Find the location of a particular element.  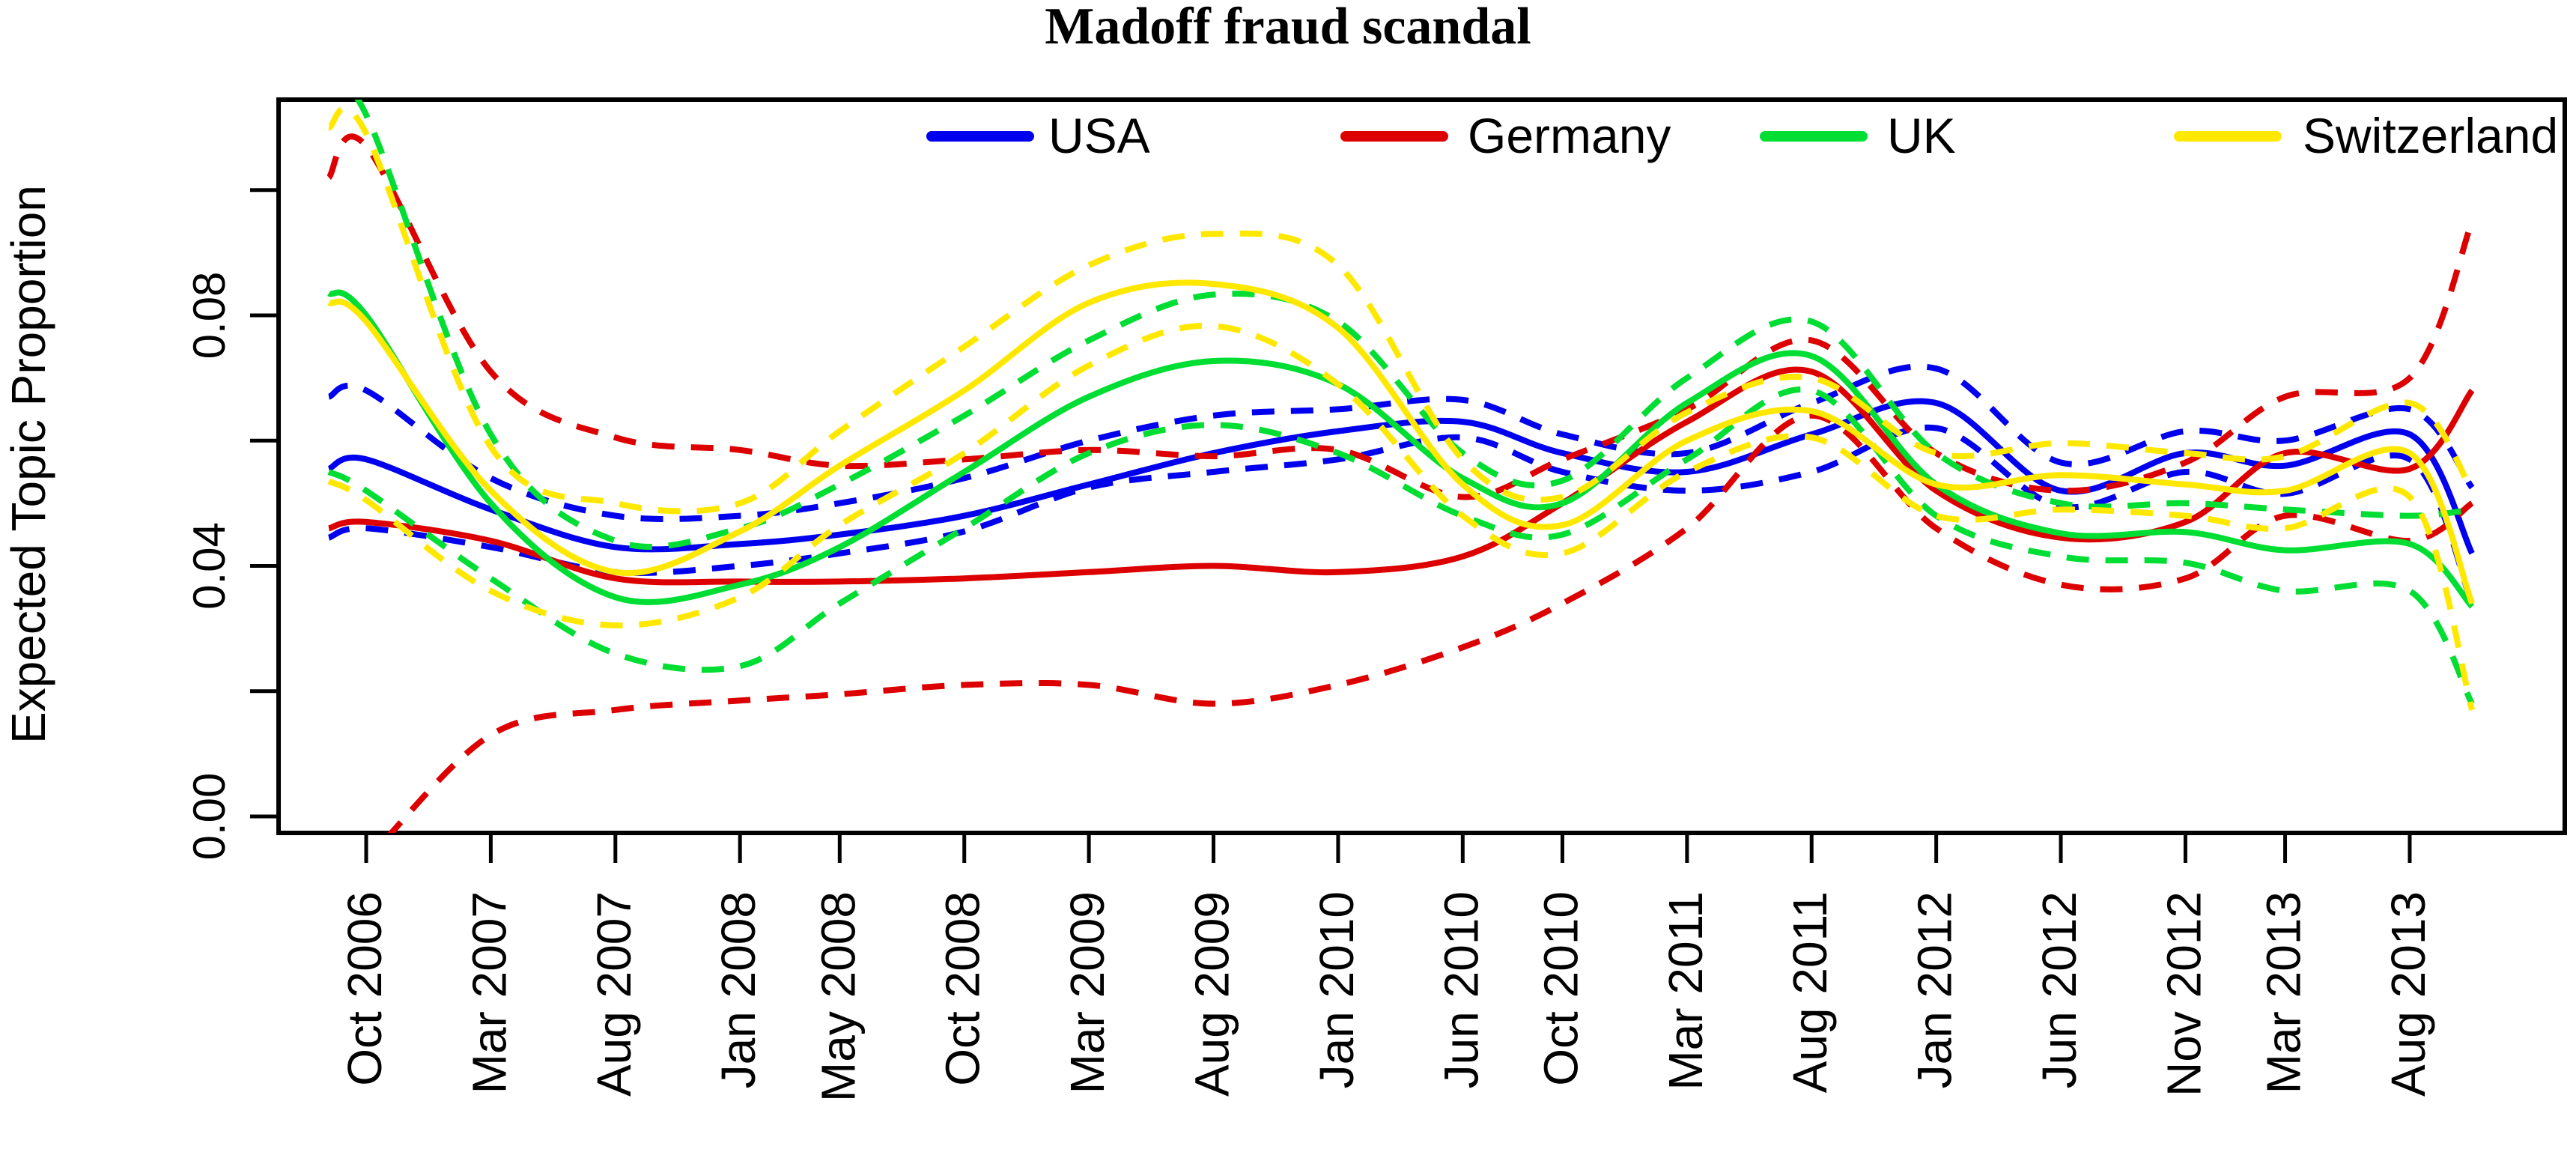

x-axis-tick-label: Jan 2008 is located at coordinates (738, 989).